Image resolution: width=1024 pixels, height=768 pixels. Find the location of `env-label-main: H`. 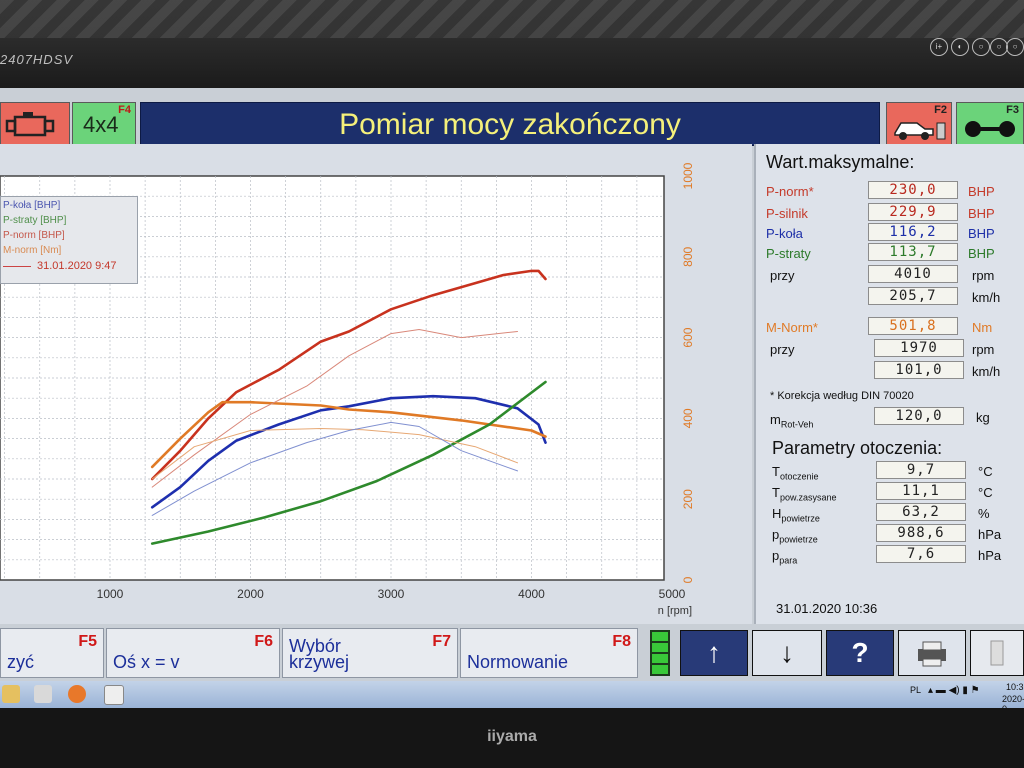

env-label-main: H is located at coordinates (777, 513).